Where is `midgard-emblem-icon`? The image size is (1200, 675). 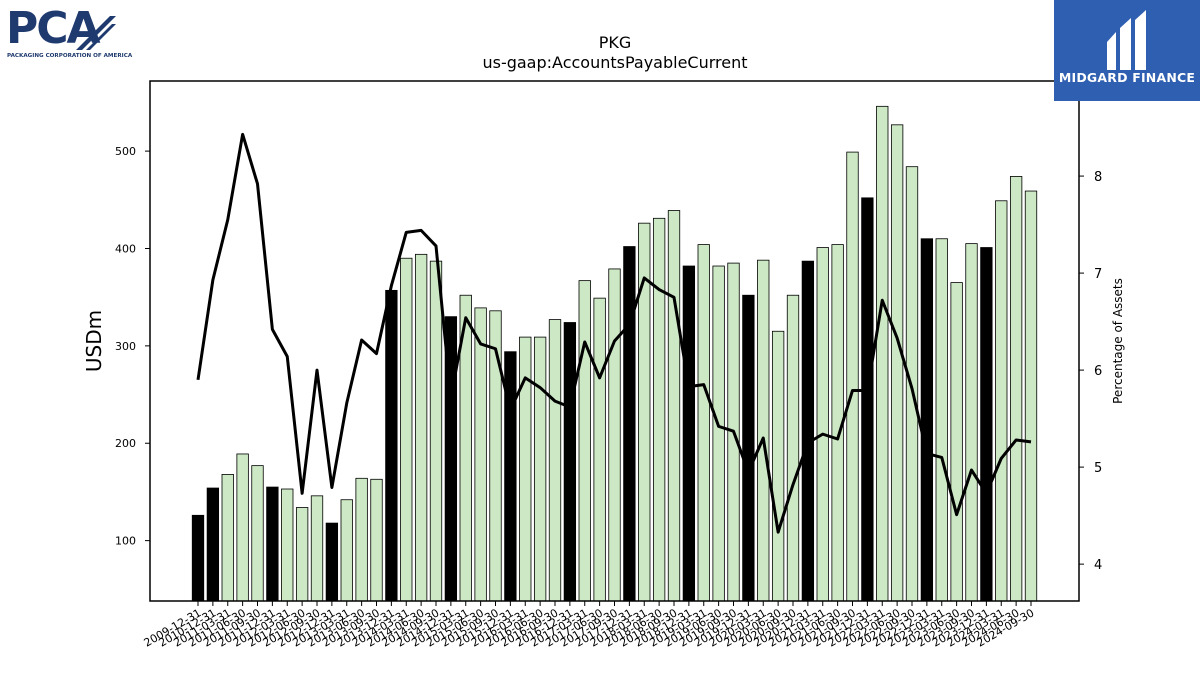
midgard-emblem-icon is located at coordinates (1126, 40).